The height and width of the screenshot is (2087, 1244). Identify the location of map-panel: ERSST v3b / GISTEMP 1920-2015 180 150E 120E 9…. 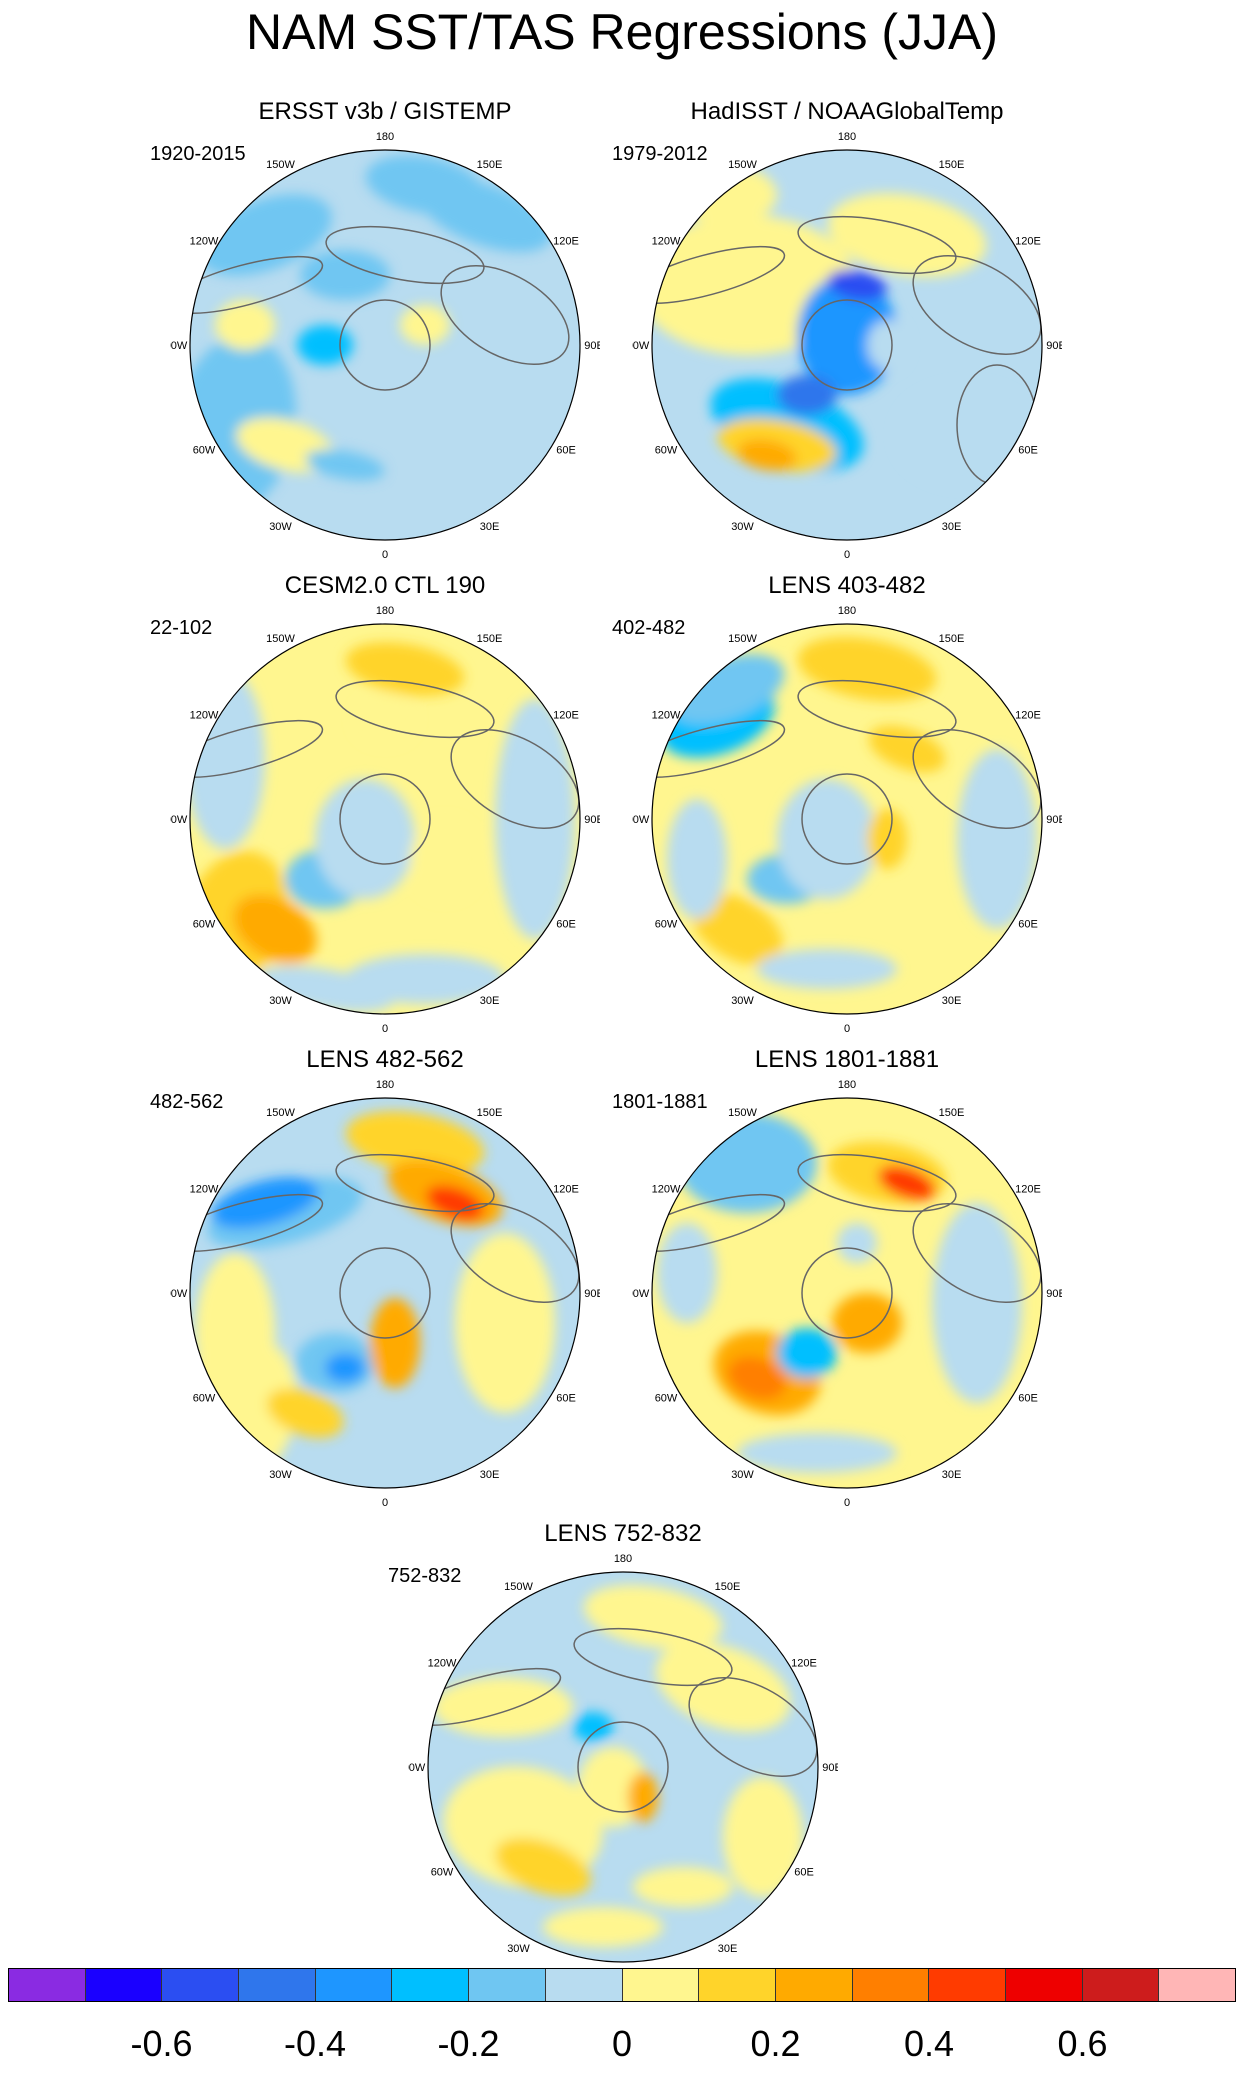
(375, 333).